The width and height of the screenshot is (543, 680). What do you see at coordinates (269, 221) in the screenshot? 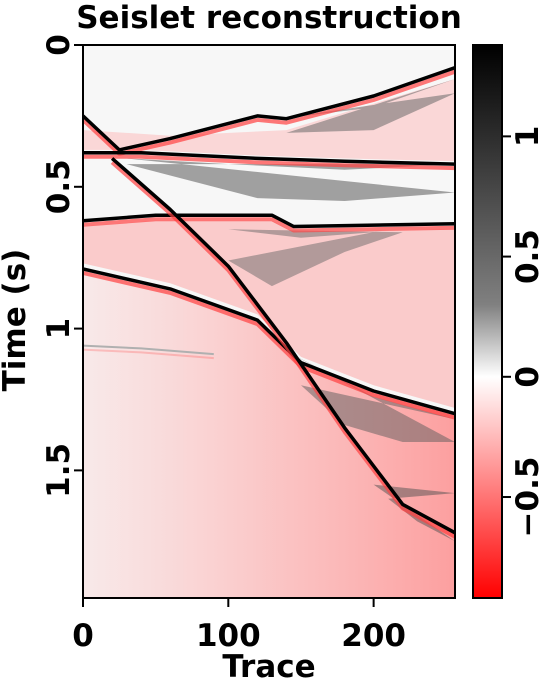
I see `event-3-trace` at bounding box center [269, 221].